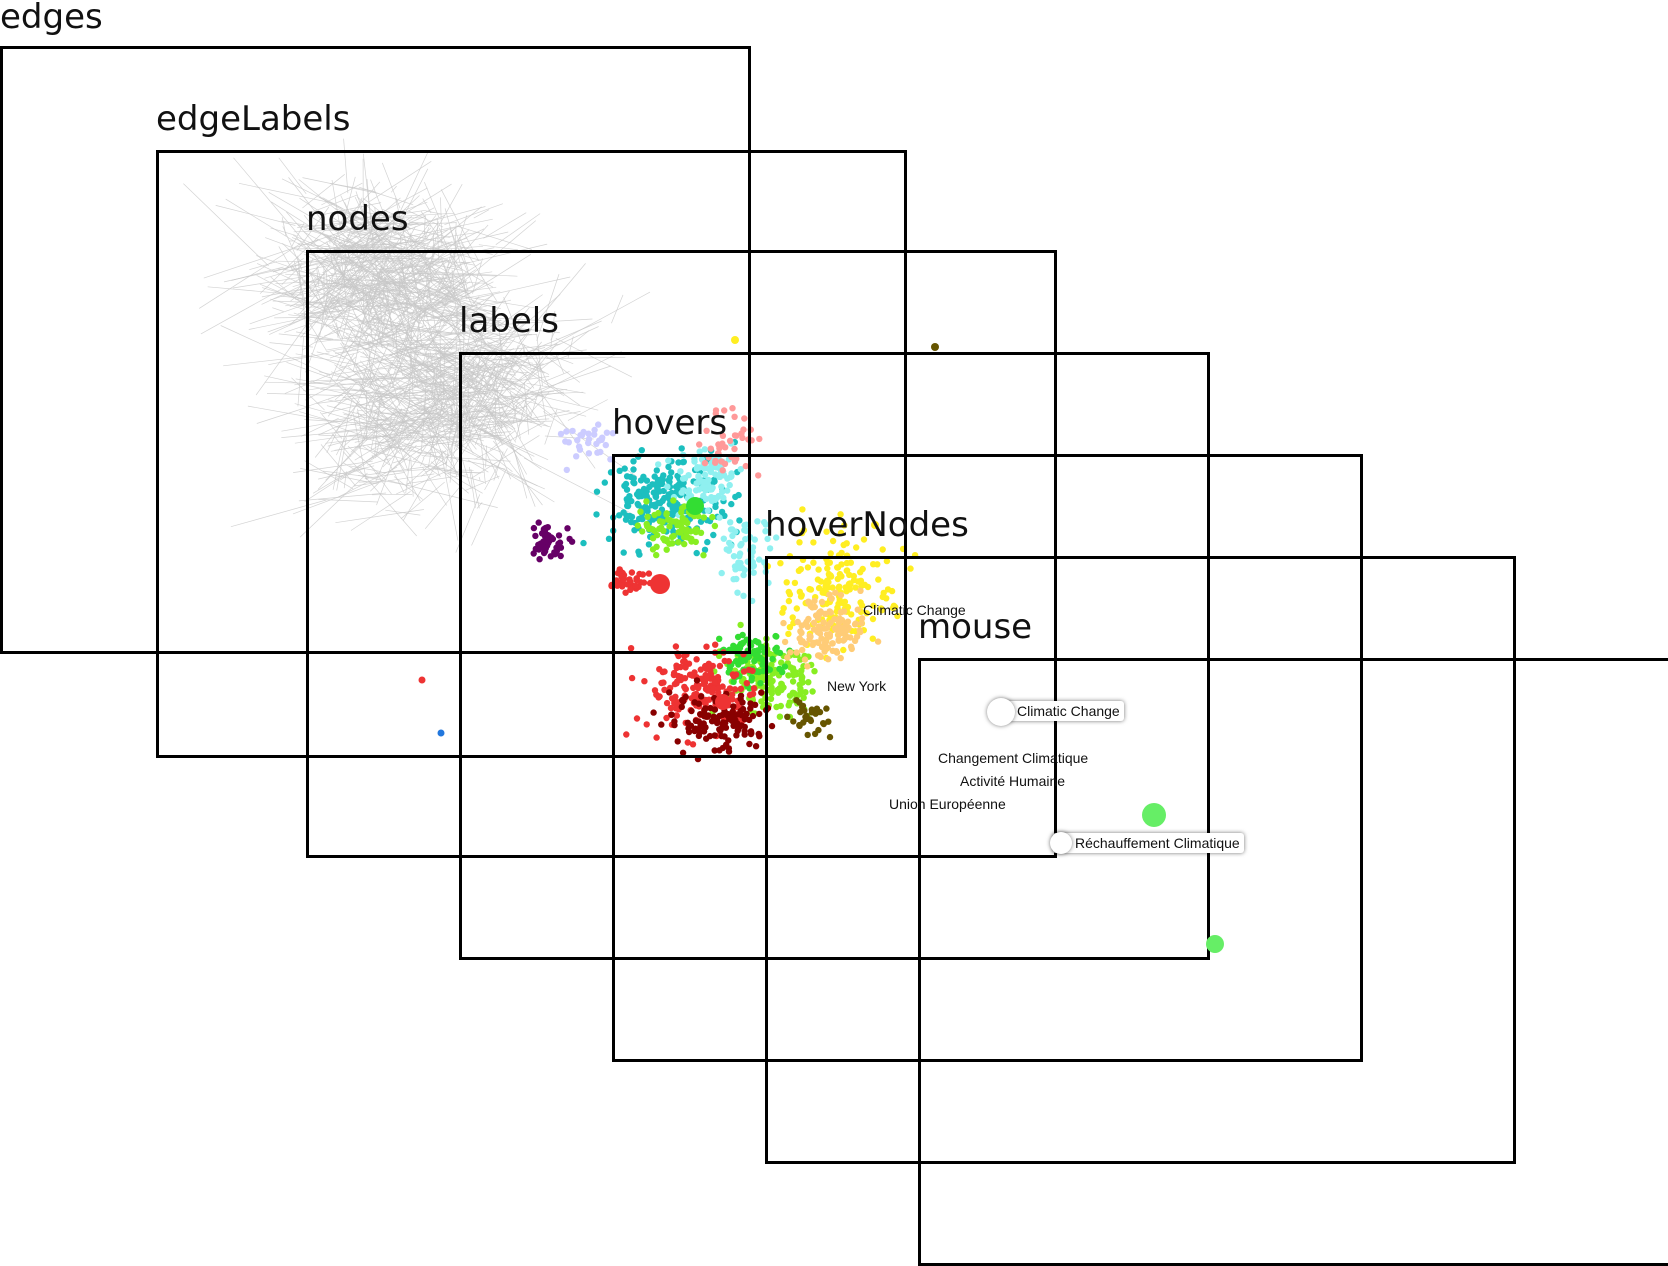 This screenshot has height=1266, width=1668. I want to click on label-activite-humaine: Activité Humaine, so click(1013, 781).